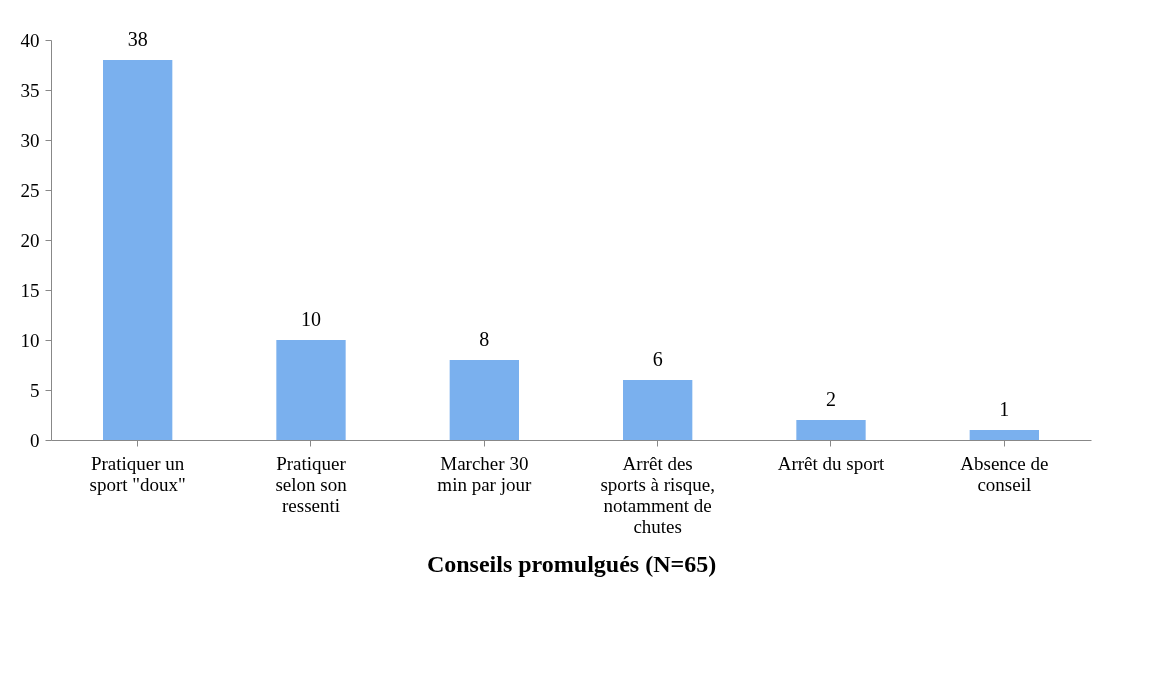  I want to click on x-axis-title: Conseils promulgués (N=65), so click(571, 563).